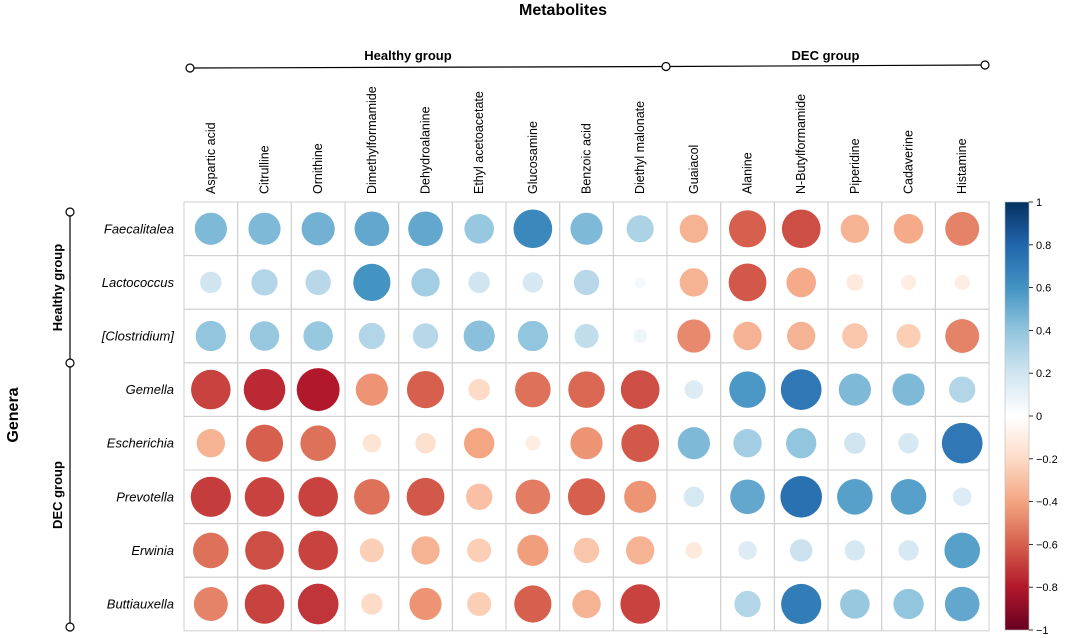 The image size is (1084, 638). What do you see at coordinates (139, 228) in the screenshot?
I see `row-label: Faecalitalea` at bounding box center [139, 228].